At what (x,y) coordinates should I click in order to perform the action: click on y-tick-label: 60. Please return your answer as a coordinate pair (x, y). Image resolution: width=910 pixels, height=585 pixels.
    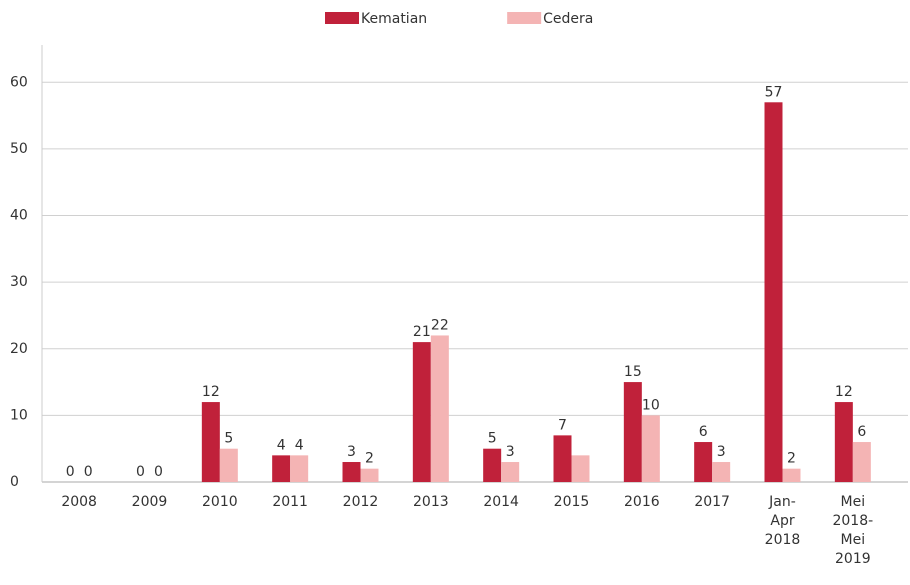
    Looking at the image, I should click on (19, 82).